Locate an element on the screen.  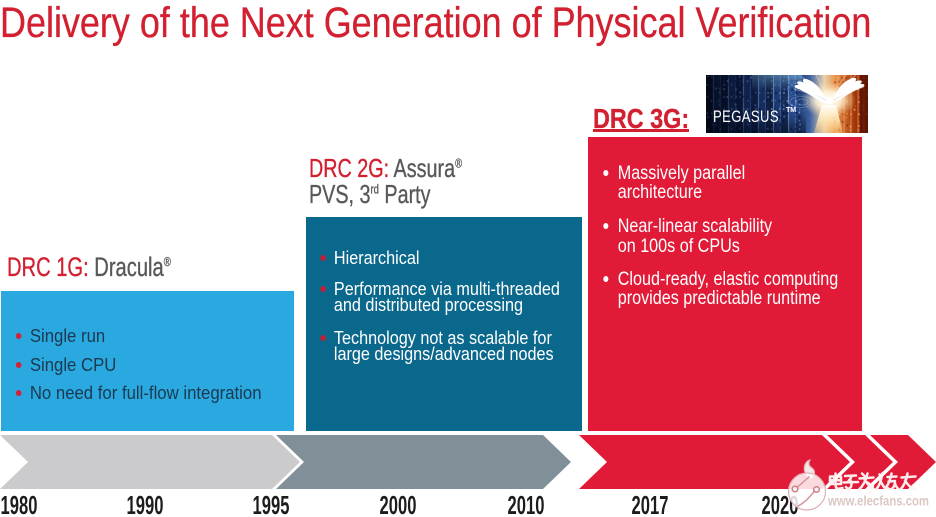
svg-text: www.elecfans.com is located at coordinates (878, 501).